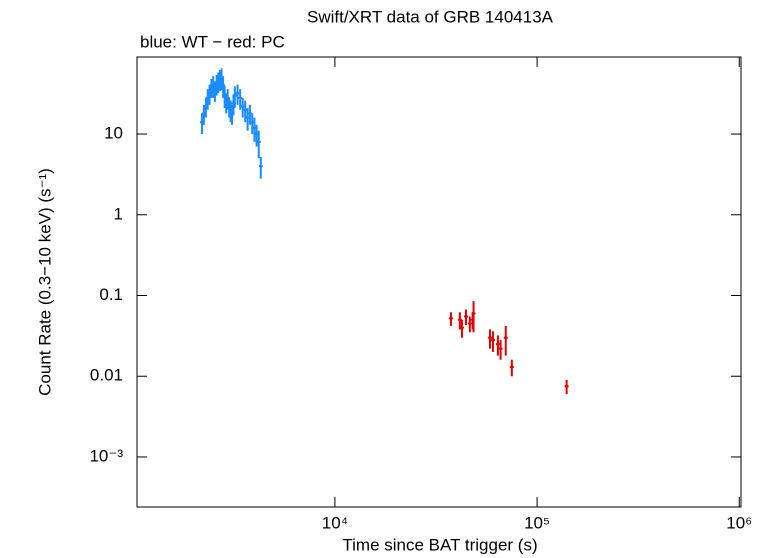  What do you see at coordinates (44, 282) in the screenshot?
I see `y-axis-label: Count Rate (0.3−10 keV) (s⁻¹)` at bounding box center [44, 282].